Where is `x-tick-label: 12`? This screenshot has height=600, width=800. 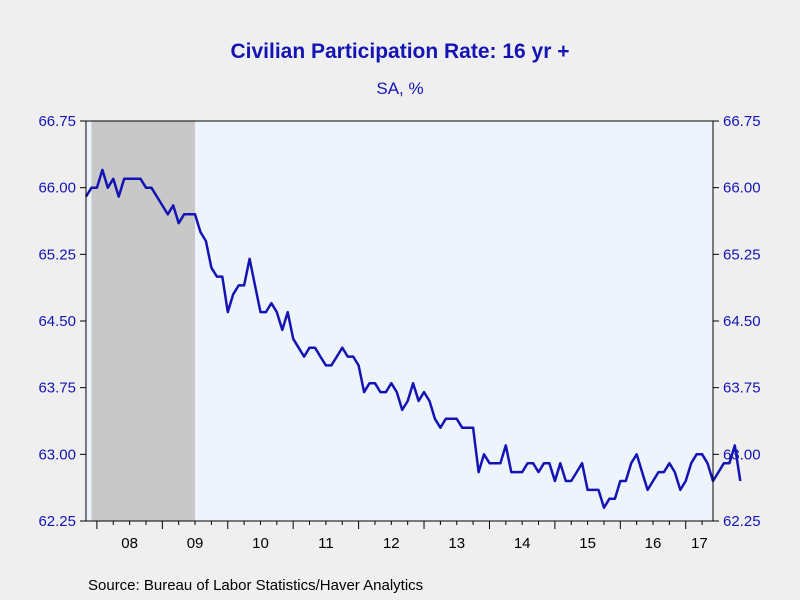
x-tick-label: 12 is located at coordinates (391, 543).